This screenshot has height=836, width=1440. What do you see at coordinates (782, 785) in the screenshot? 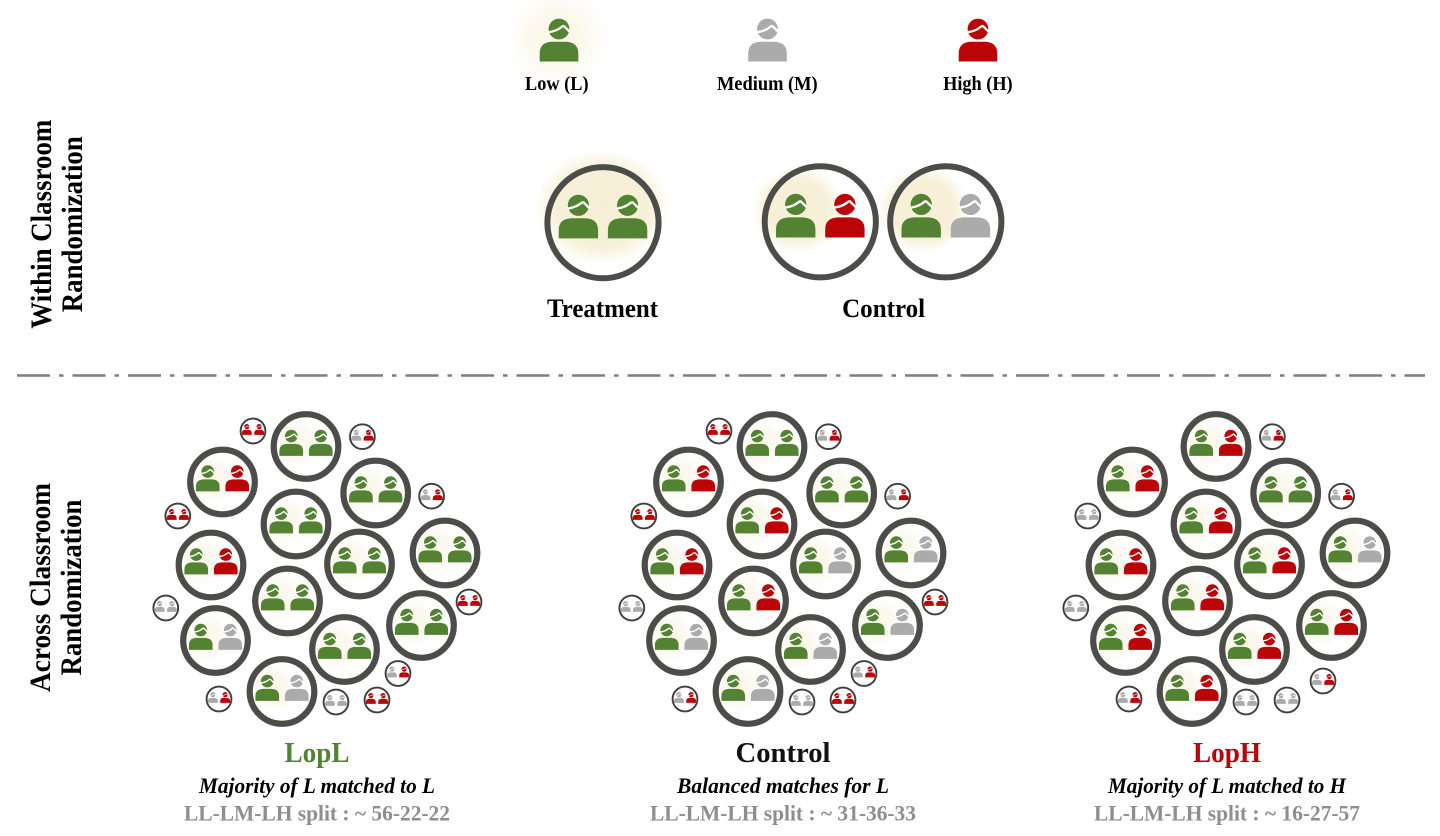
I see `svg-text: Balanced matches for L` at bounding box center [782, 785].